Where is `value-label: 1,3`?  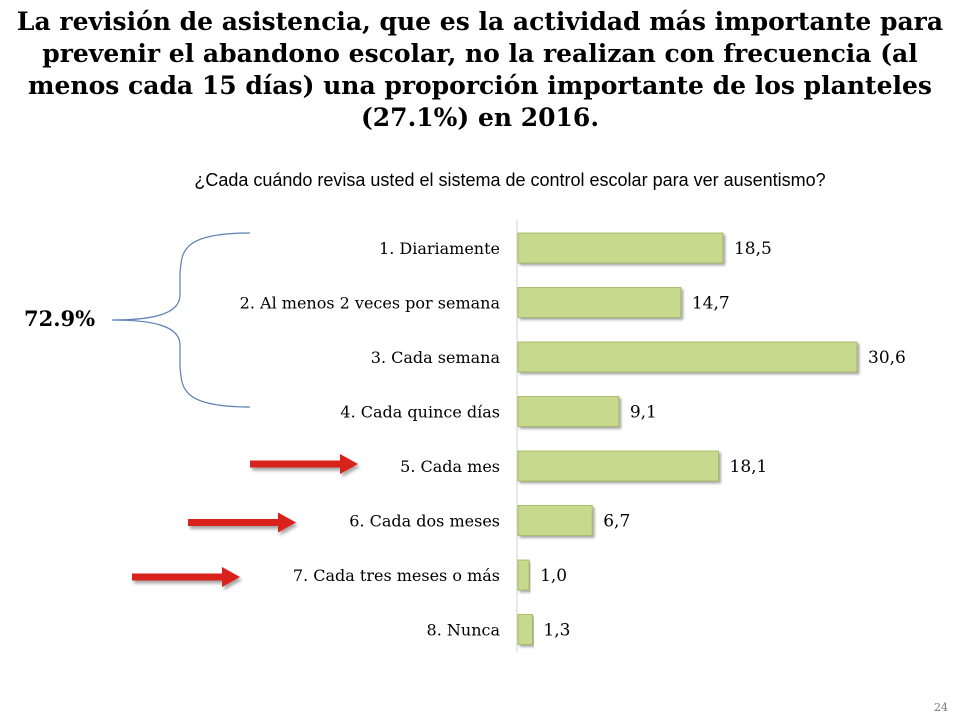 value-label: 1,3 is located at coordinates (556, 631).